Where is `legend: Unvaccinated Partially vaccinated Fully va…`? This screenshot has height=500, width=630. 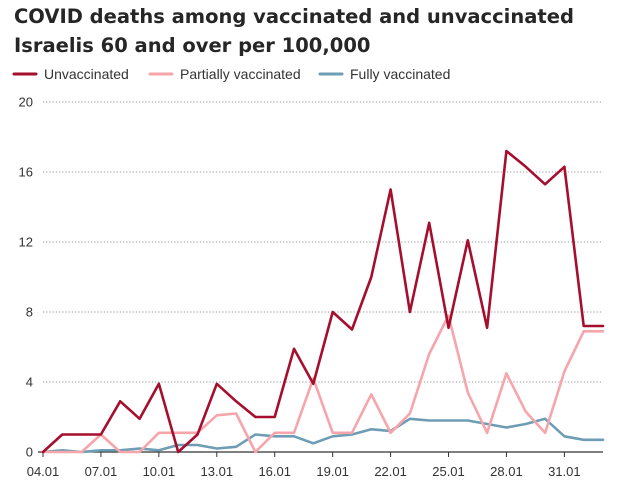 legend: Unvaccinated Partially vaccinated Fully va… is located at coordinates (231, 74).